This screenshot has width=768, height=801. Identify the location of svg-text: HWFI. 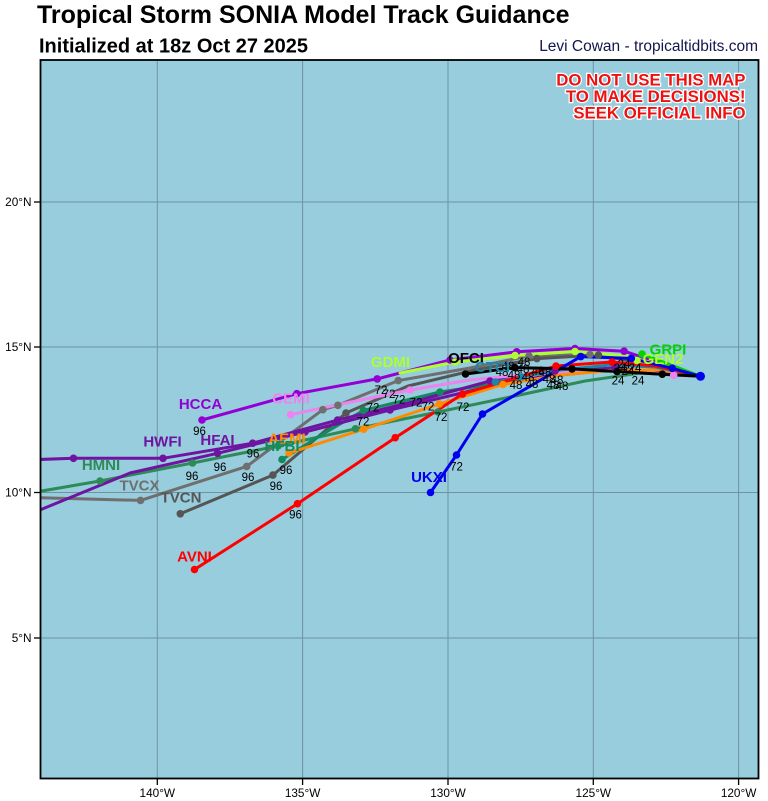
(162, 442).